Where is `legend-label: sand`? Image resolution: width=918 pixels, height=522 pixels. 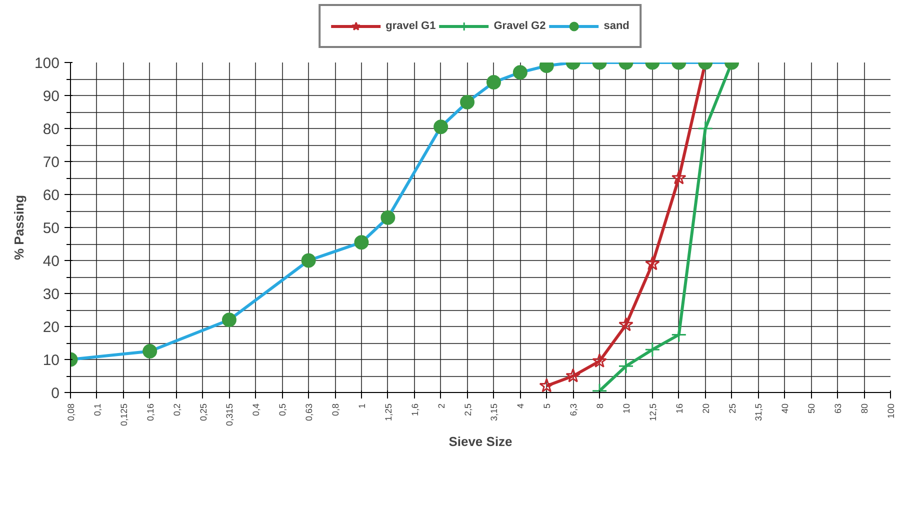
legend-label: sand is located at coordinates (617, 26).